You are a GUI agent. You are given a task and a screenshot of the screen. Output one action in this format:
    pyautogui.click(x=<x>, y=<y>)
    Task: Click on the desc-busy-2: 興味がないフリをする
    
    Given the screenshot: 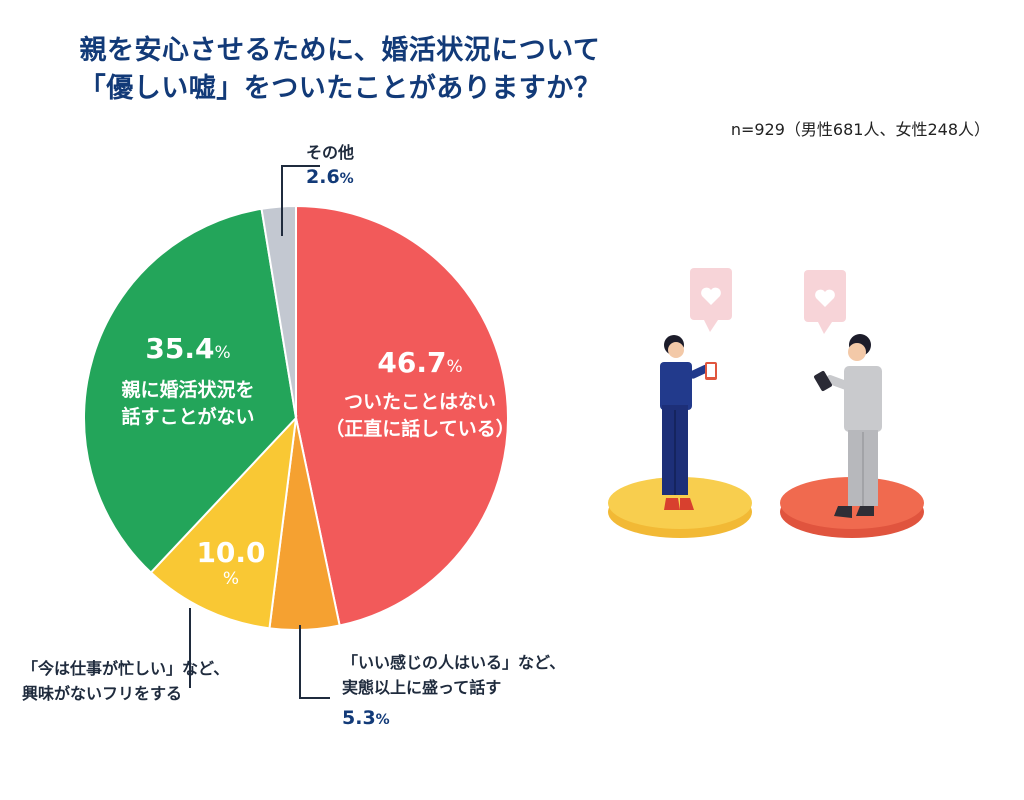 What is the action you would take?
    pyautogui.click(x=102, y=693)
    